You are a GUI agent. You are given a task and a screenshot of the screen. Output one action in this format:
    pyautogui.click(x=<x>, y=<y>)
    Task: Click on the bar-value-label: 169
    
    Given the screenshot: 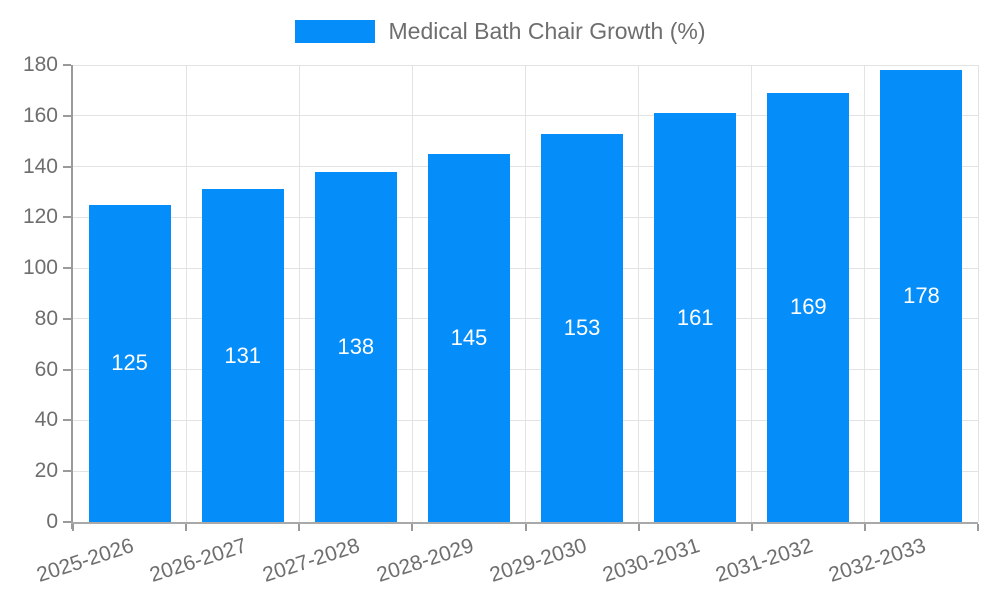 What is the action you would take?
    pyautogui.click(x=808, y=307)
    